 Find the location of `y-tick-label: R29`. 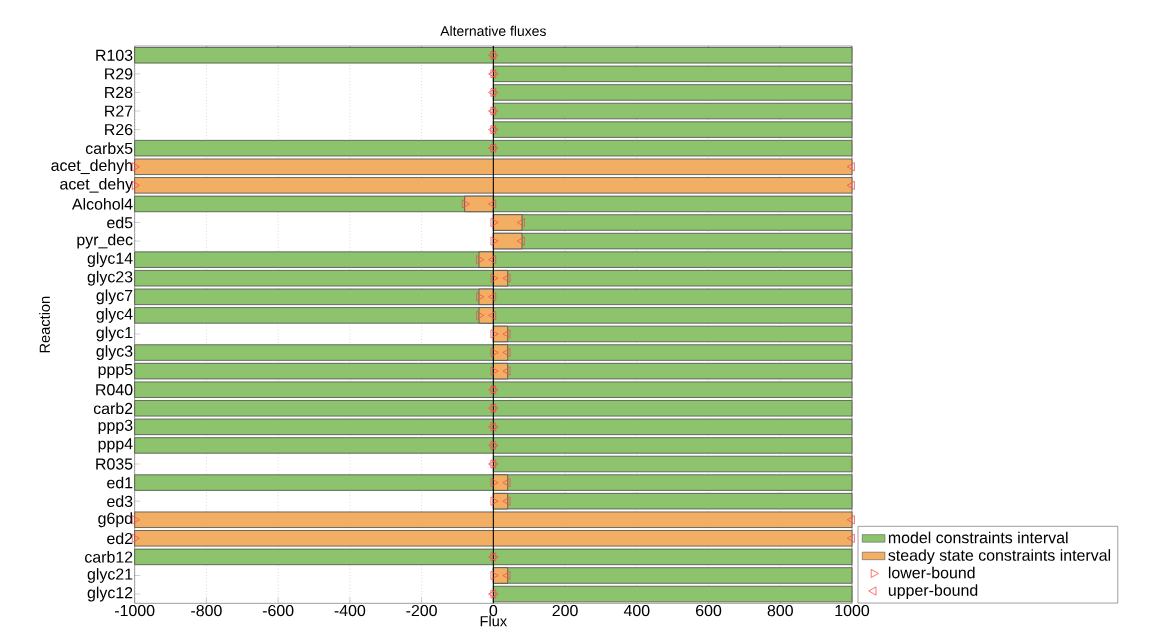

y-tick-label: R29 is located at coordinates (119, 74).